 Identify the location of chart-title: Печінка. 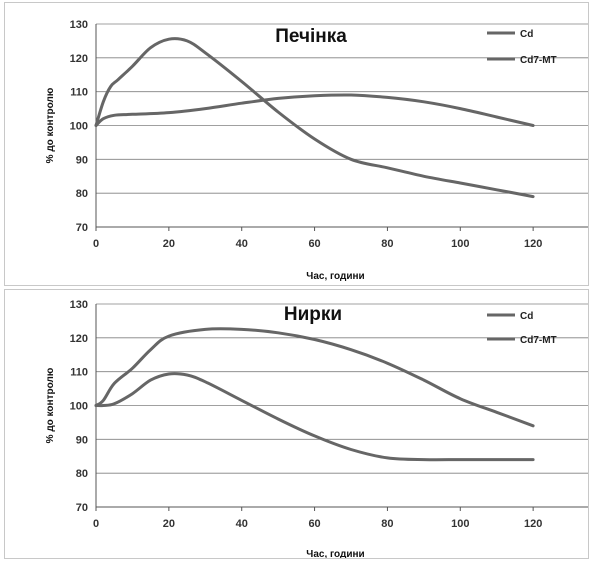
(311, 36).